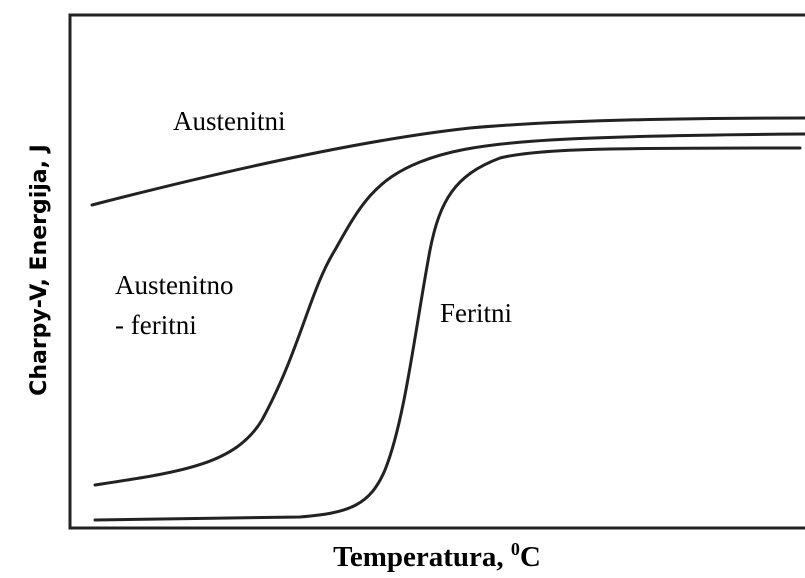  I want to click on x-axis-label-sup: 0, so click(515, 549).